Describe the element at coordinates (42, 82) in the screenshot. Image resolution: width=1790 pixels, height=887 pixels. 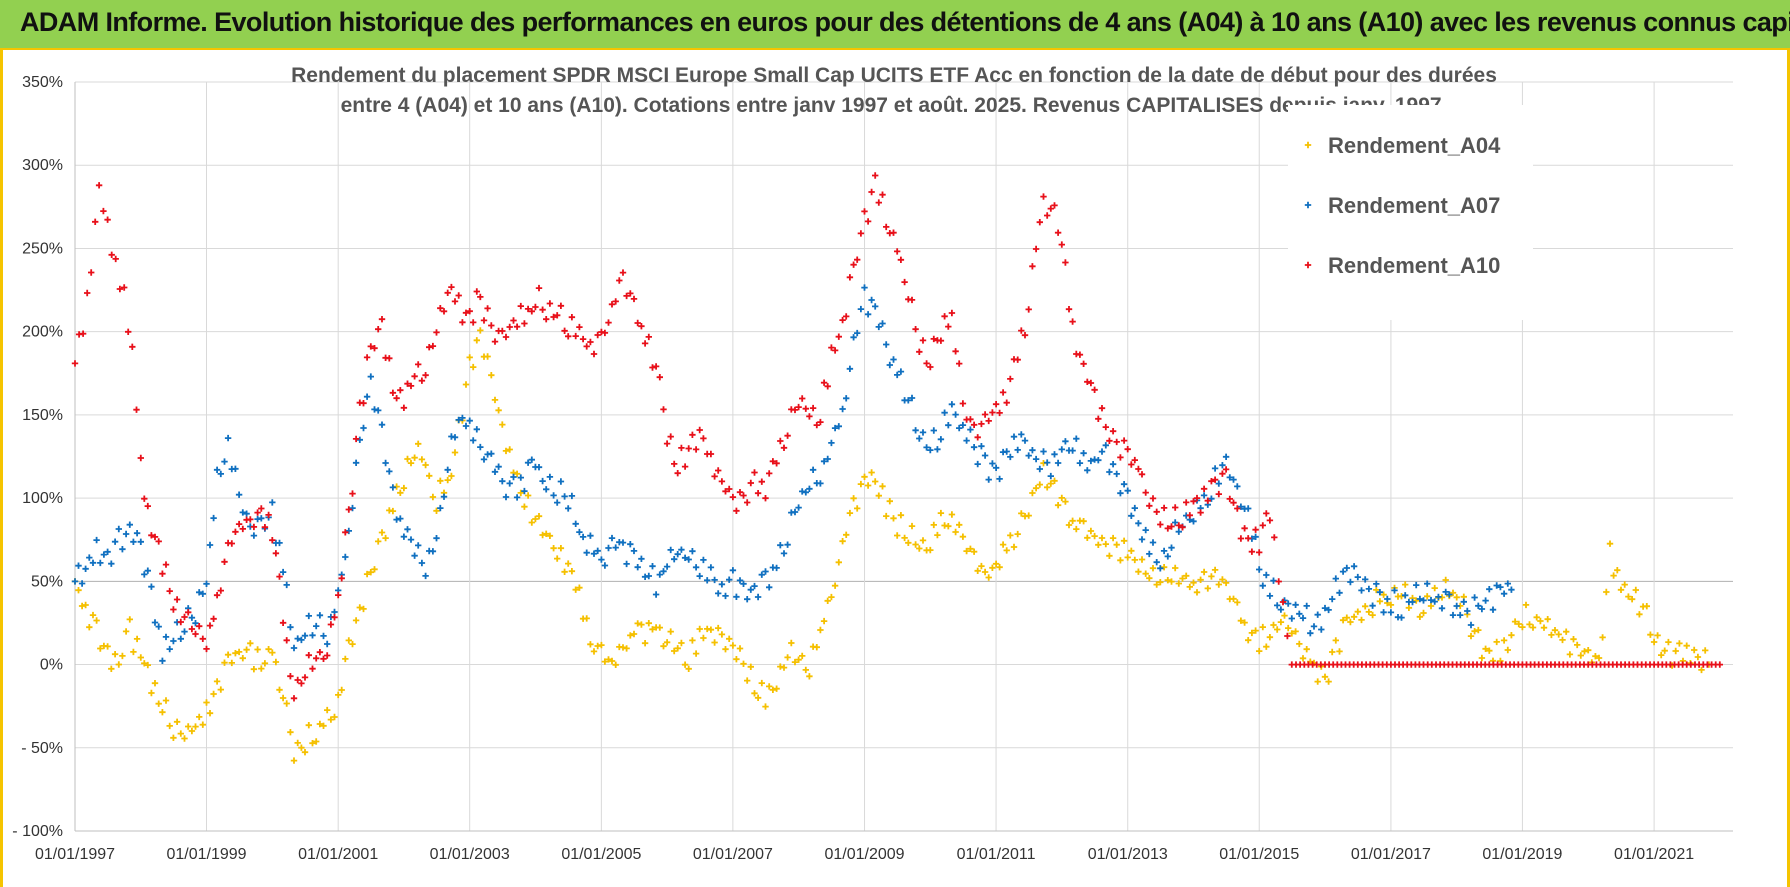
I see `y-tick-label: 350%` at that location.